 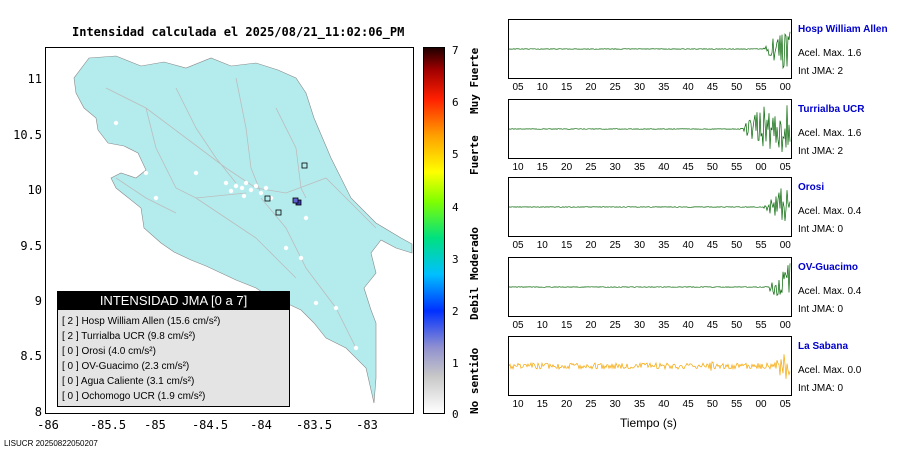 What do you see at coordinates (314, 425) in the screenshot?
I see `x-tick: -83.5` at bounding box center [314, 425].